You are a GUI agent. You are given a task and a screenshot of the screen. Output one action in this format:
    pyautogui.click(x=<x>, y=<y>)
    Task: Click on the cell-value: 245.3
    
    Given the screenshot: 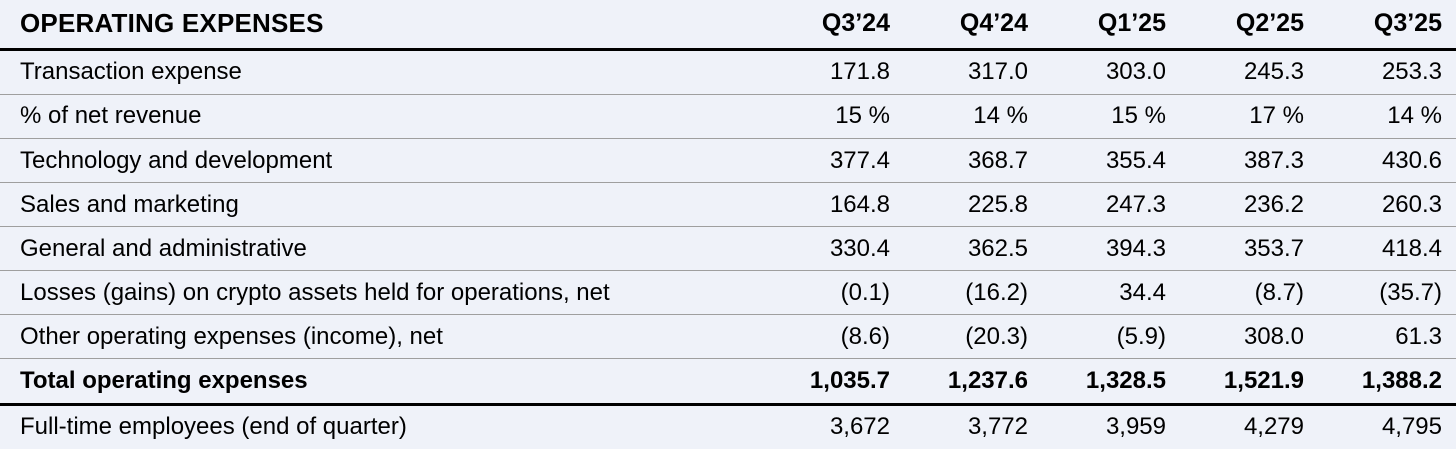 What is the action you would take?
    pyautogui.click(x=1273, y=72)
    